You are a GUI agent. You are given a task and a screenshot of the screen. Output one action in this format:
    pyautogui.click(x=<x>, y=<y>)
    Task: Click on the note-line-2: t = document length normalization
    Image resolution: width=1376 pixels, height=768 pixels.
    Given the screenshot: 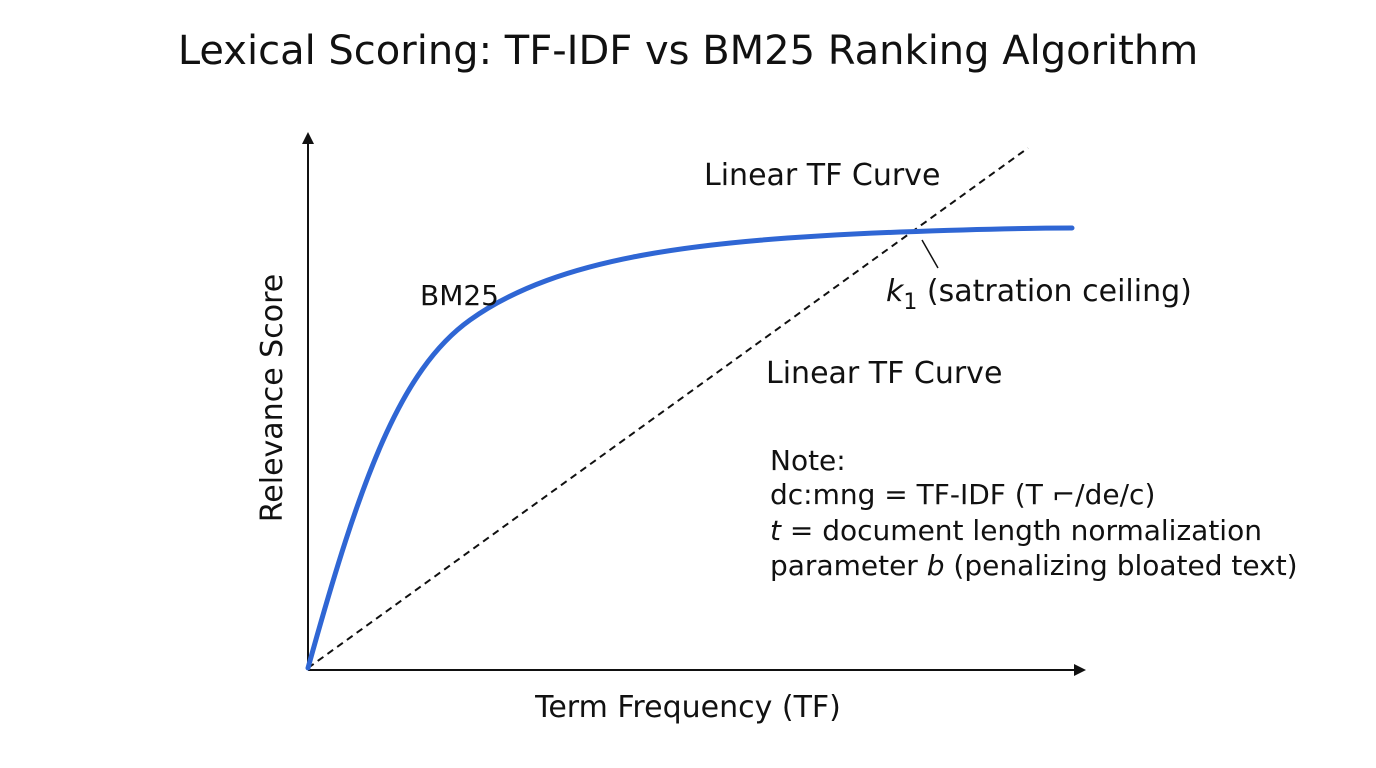 What is the action you would take?
    pyautogui.click(x=1016, y=530)
    